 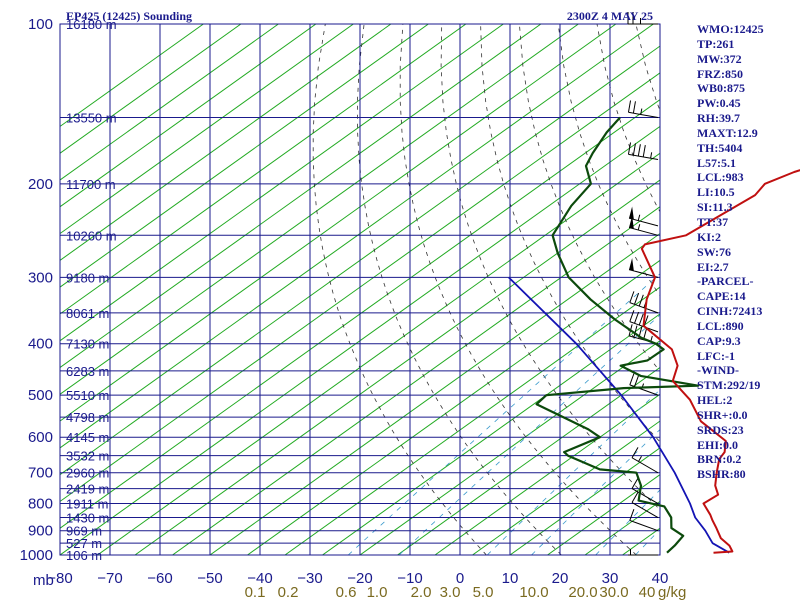 What do you see at coordinates (377, 592) in the screenshot?
I see `mixing-ratio-tick-label: 1.0` at bounding box center [377, 592].